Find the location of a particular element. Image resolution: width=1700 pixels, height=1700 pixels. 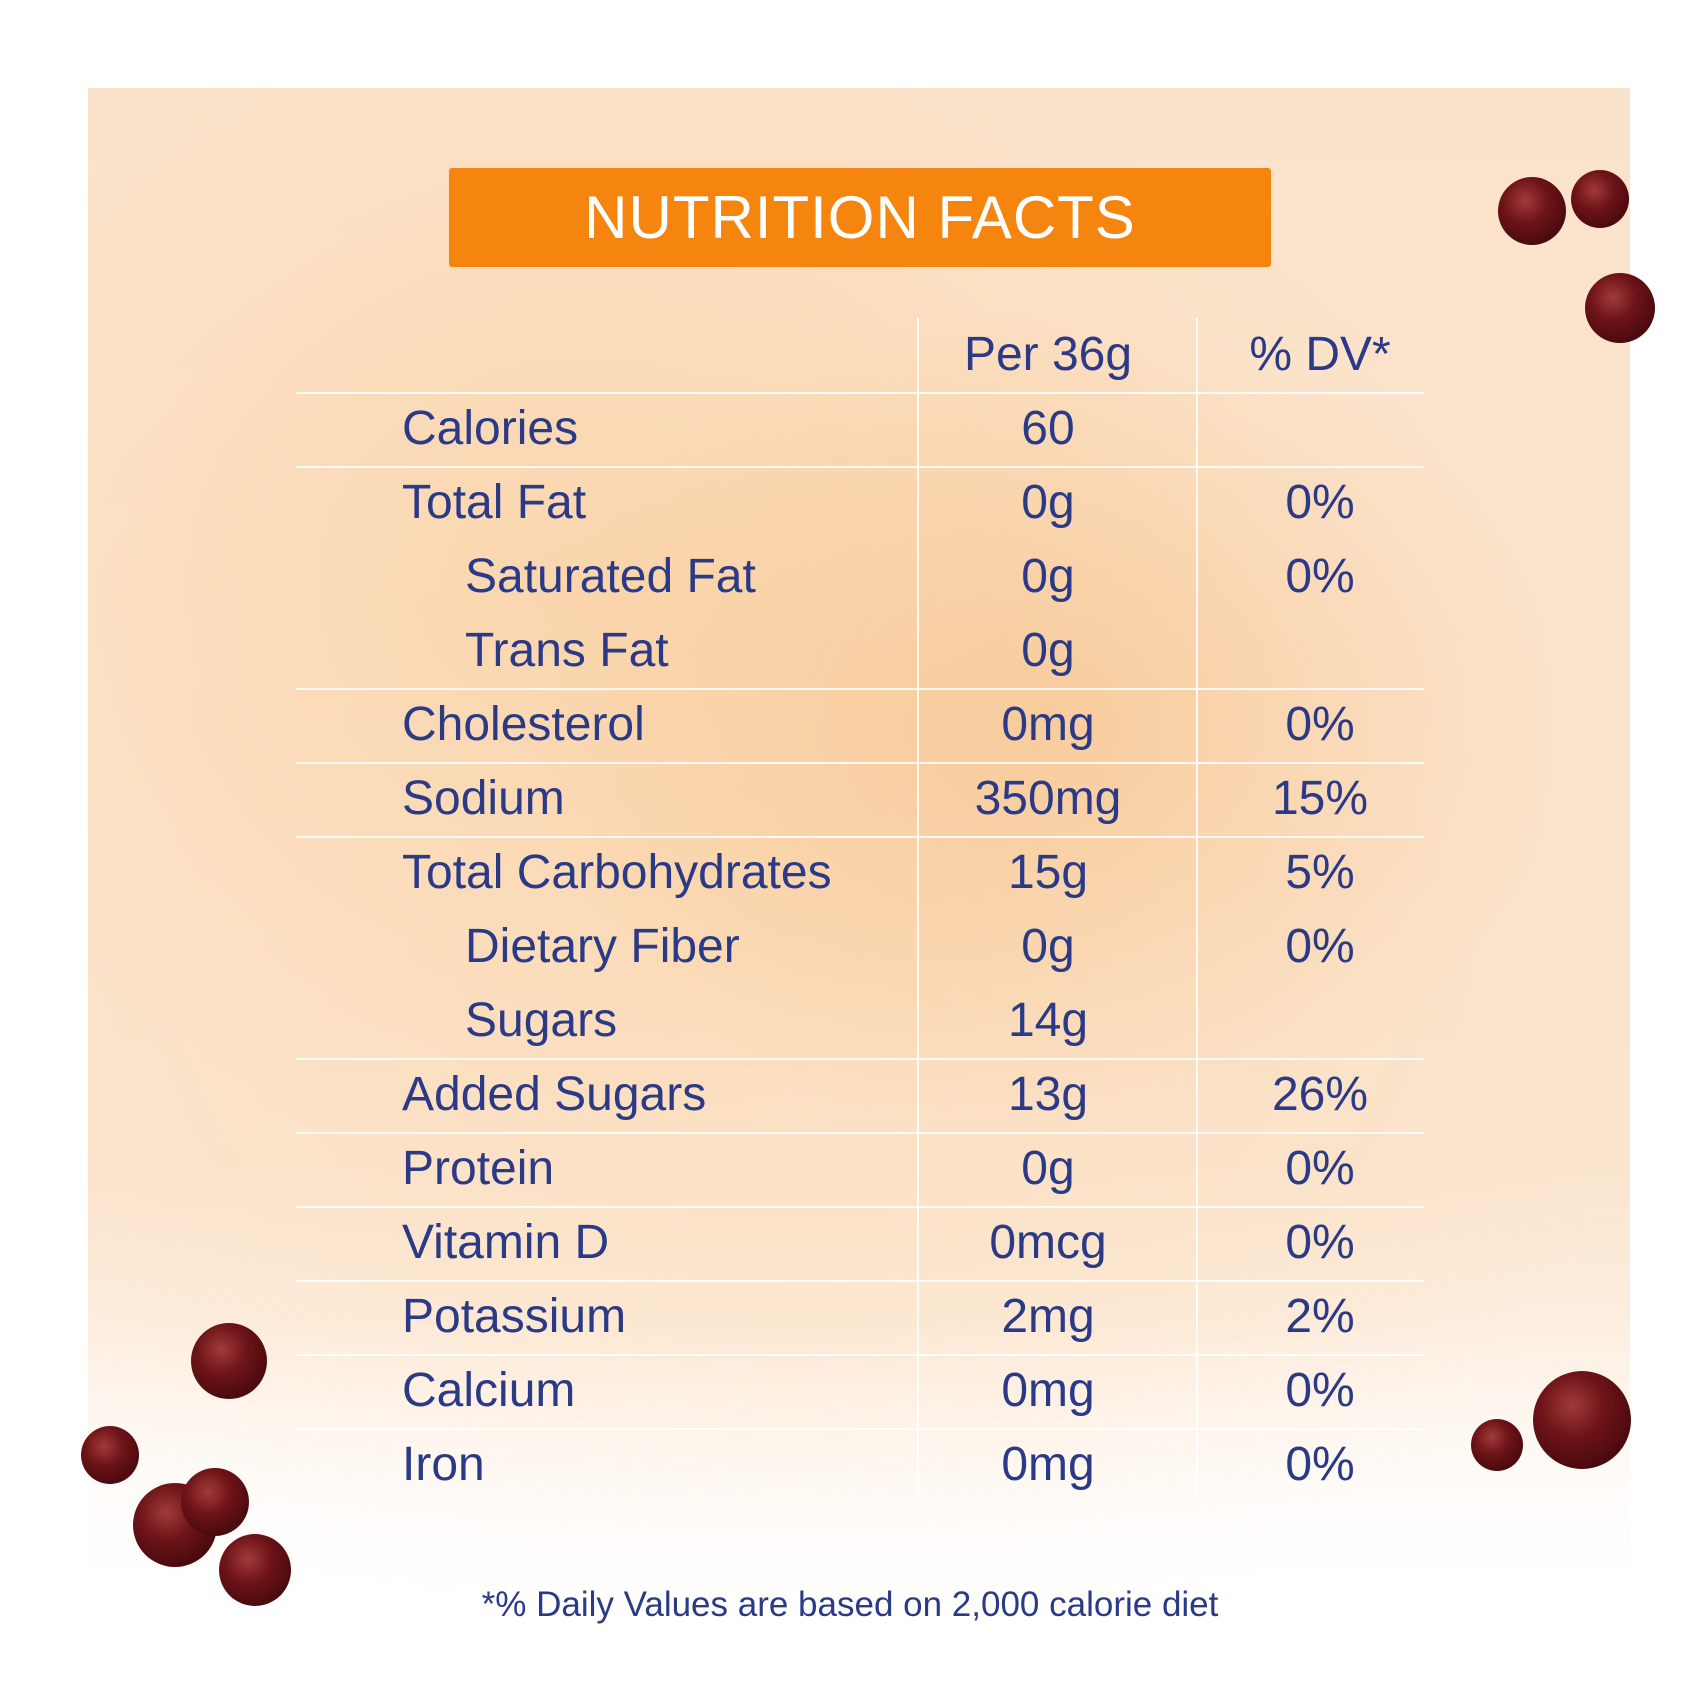

amount: 2mg is located at coordinates (1048, 1316).